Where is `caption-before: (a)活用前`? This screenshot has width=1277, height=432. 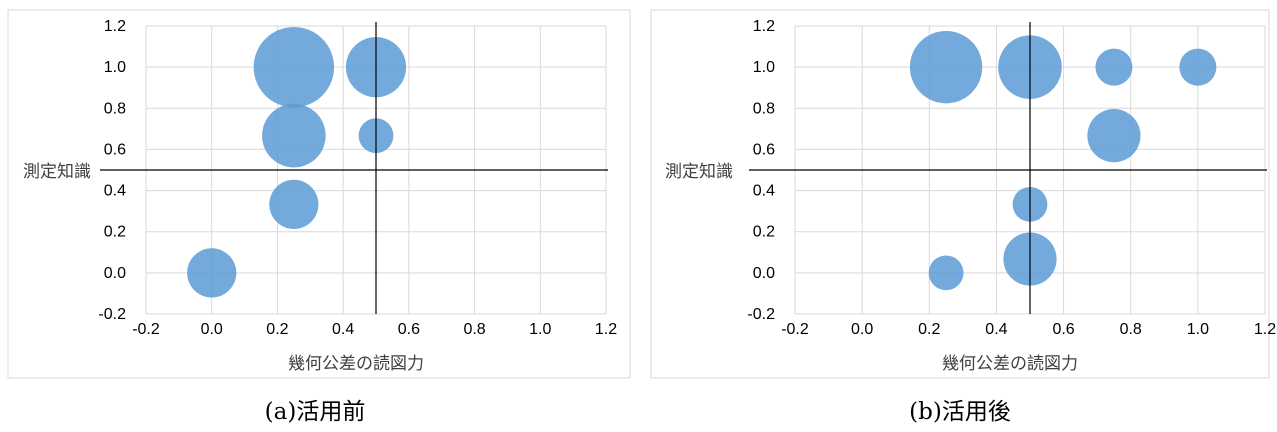
caption-before: (a)活用前 is located at coordinates (315, 412).